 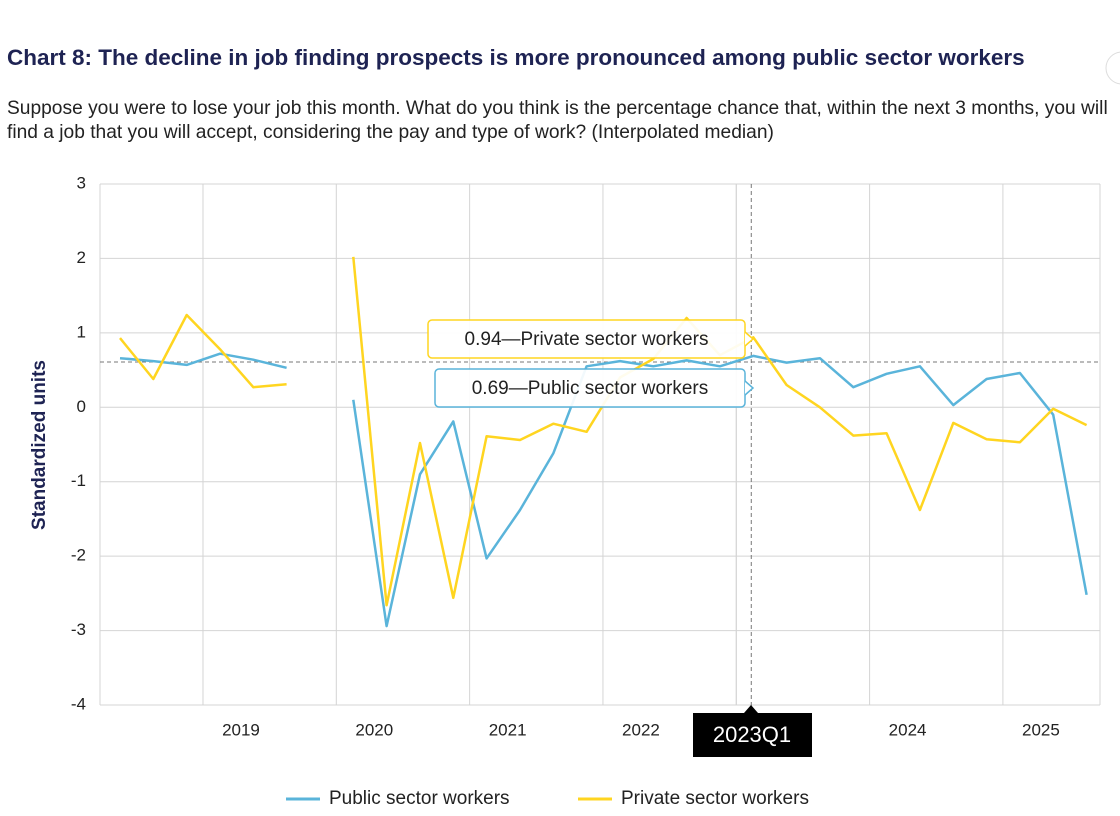 What do you see at coordinates (587, 339) in the screenshot?
I see `tooltip-text: 0.94—Private sector workers` at bounding box center [587, 339].